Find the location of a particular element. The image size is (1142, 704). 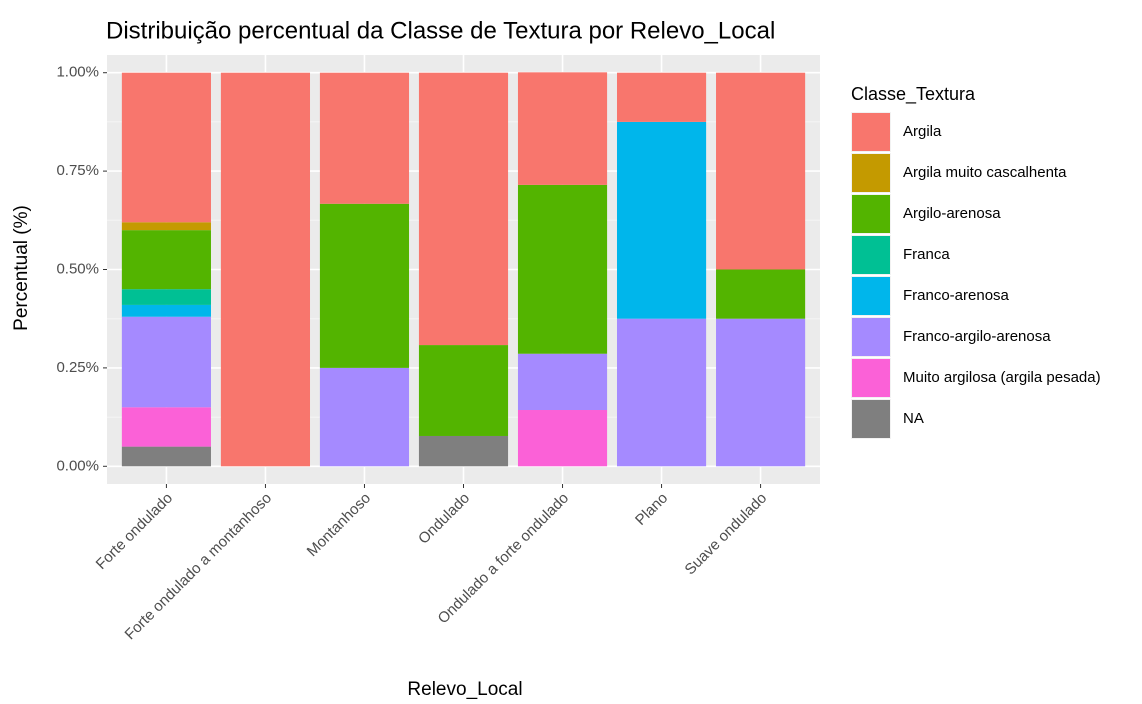

legend-label: Argila is located at coordinates (922, 131).